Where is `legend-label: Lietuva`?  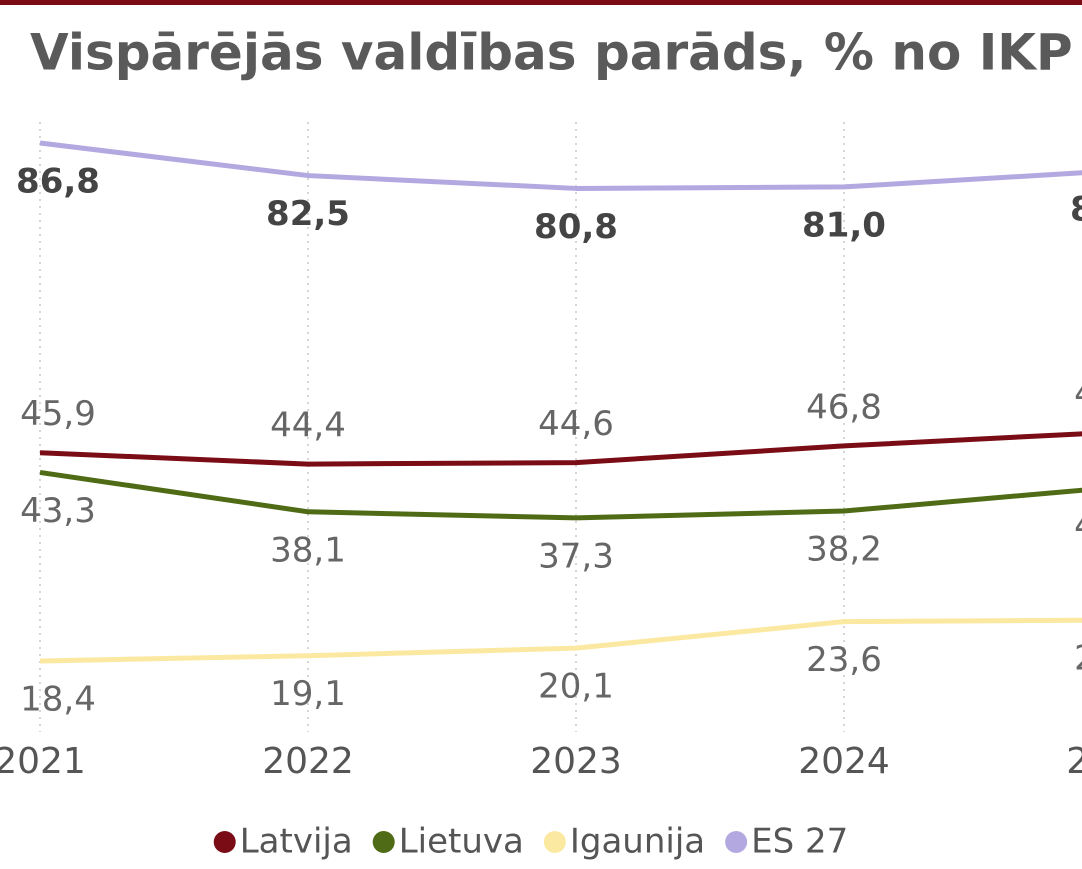
legend-label: Lietuva is located at coordinates (461, 842).